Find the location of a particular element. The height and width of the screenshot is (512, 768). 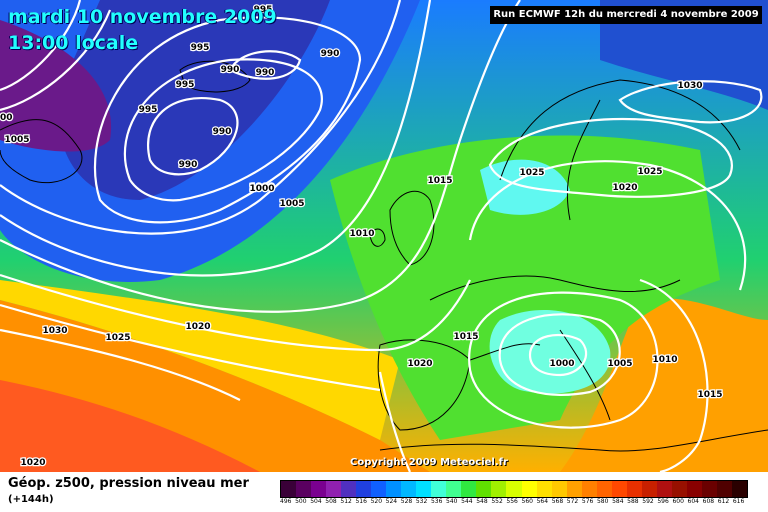

field-cyan-low is located at coordinates (550, 352).